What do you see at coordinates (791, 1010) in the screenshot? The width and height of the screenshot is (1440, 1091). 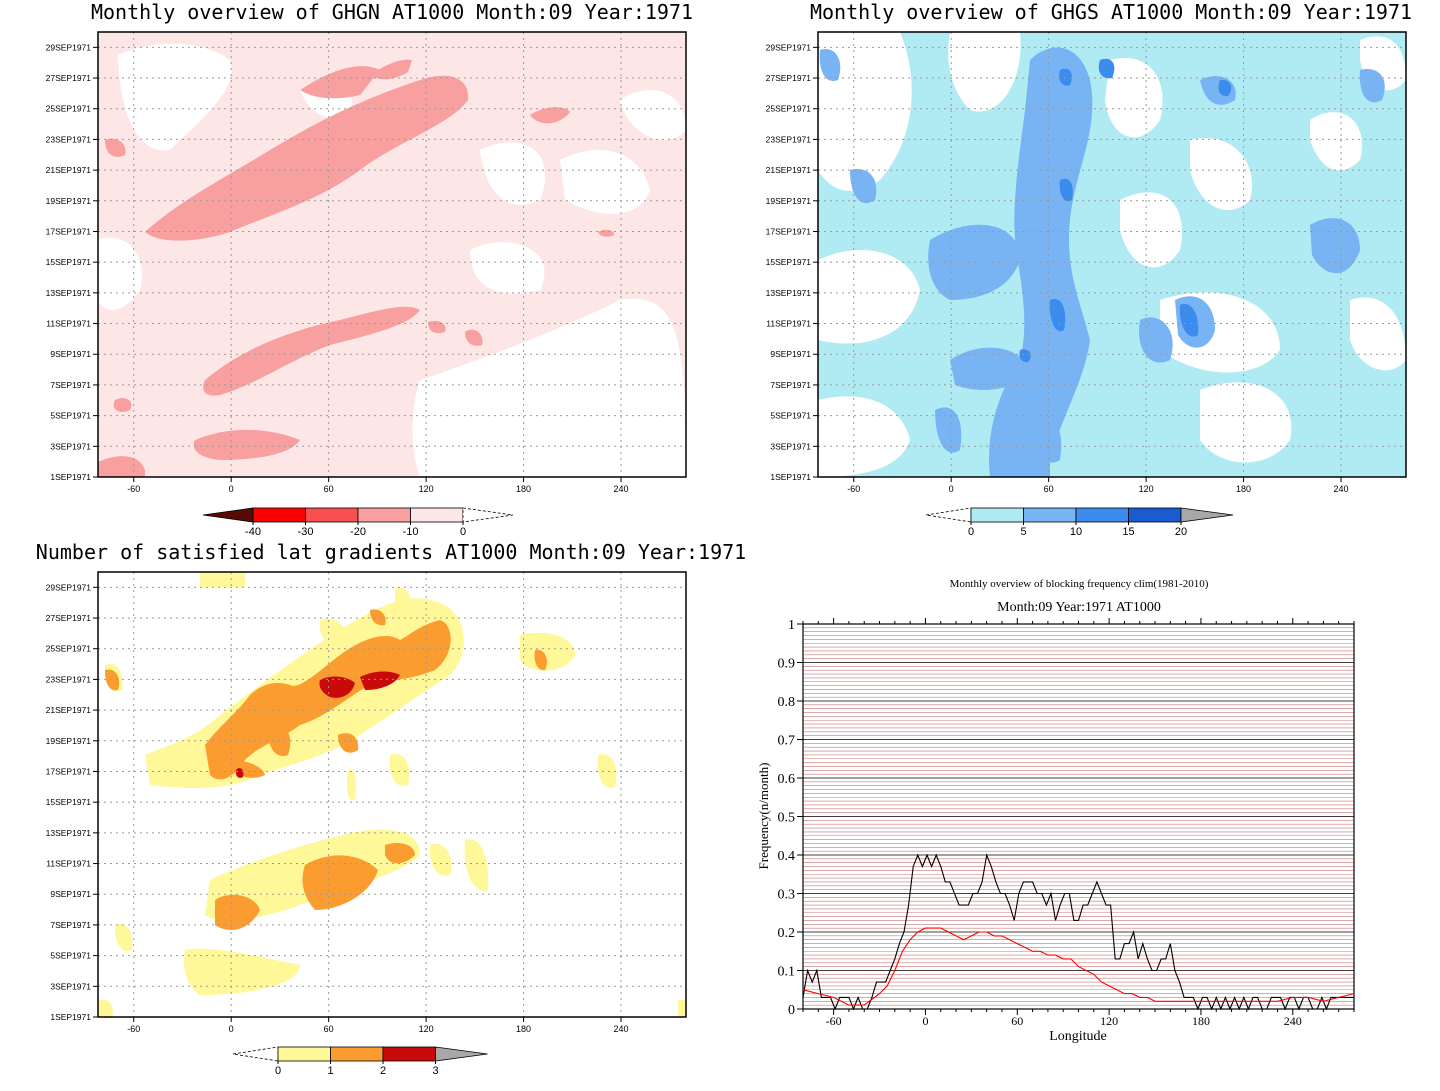 I see `y-tick-label: 0` at bounding box center [791, 1010].